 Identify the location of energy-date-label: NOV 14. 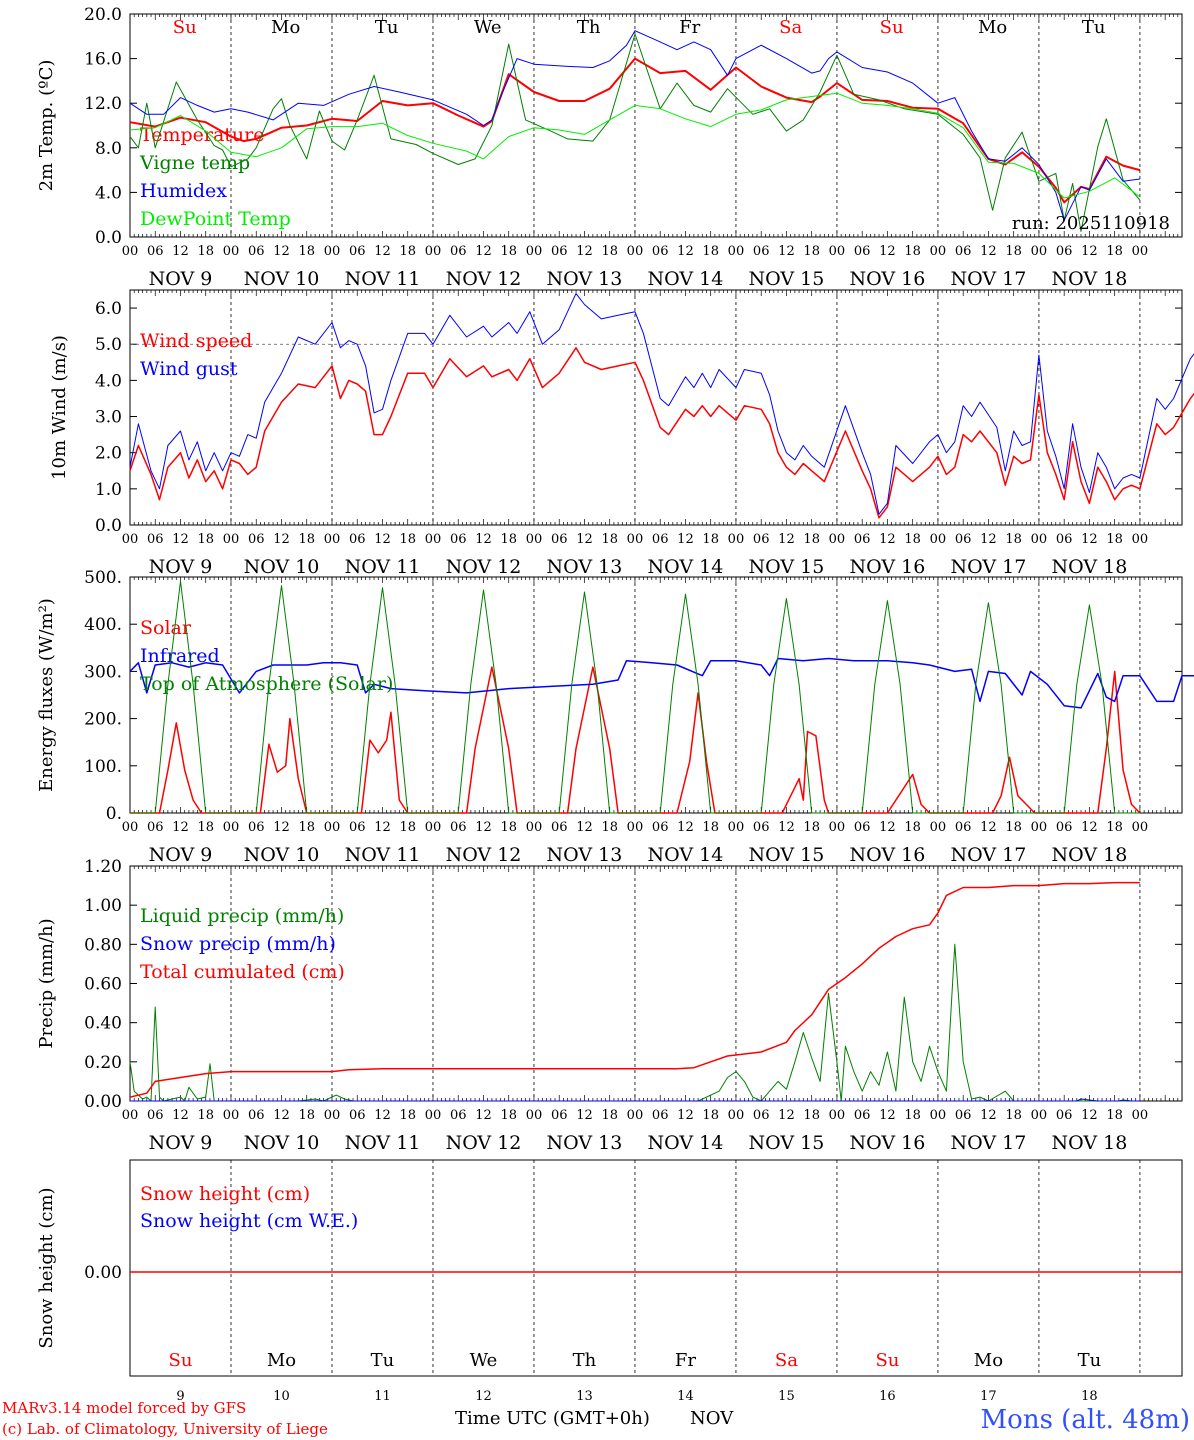
(686, 855).